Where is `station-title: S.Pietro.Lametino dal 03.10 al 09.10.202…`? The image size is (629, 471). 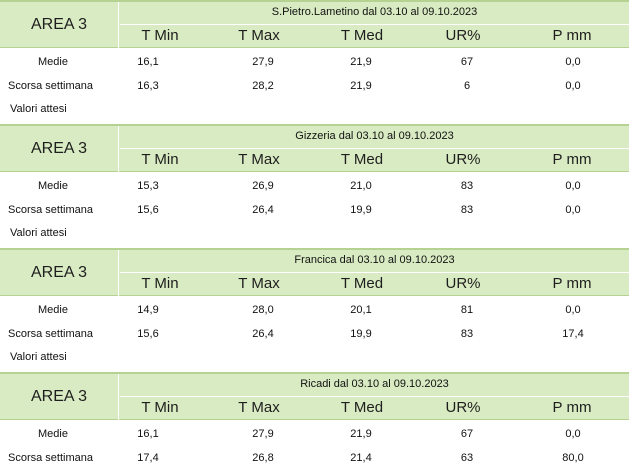 station-title: S.Pietro.Lametino dal 03.10 al 09.10.202… is located at coordinates (374, 12).